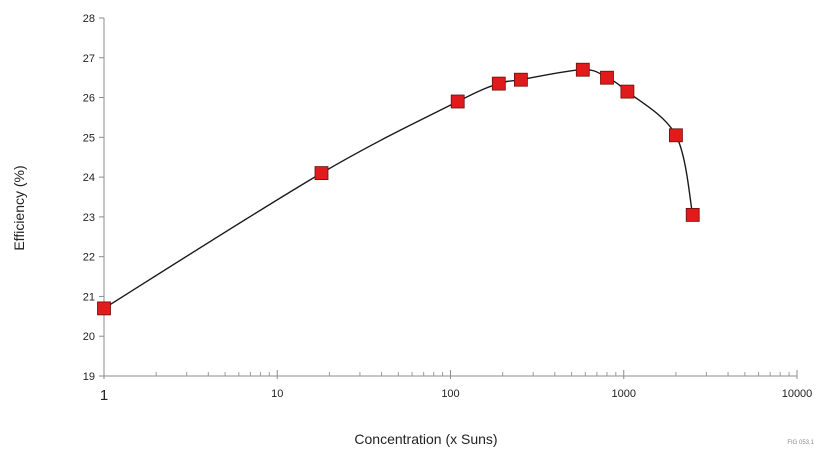  Describe the element at coordinates (89, 99) in the screenshot. I see `y-tick-label: 26` at that location.